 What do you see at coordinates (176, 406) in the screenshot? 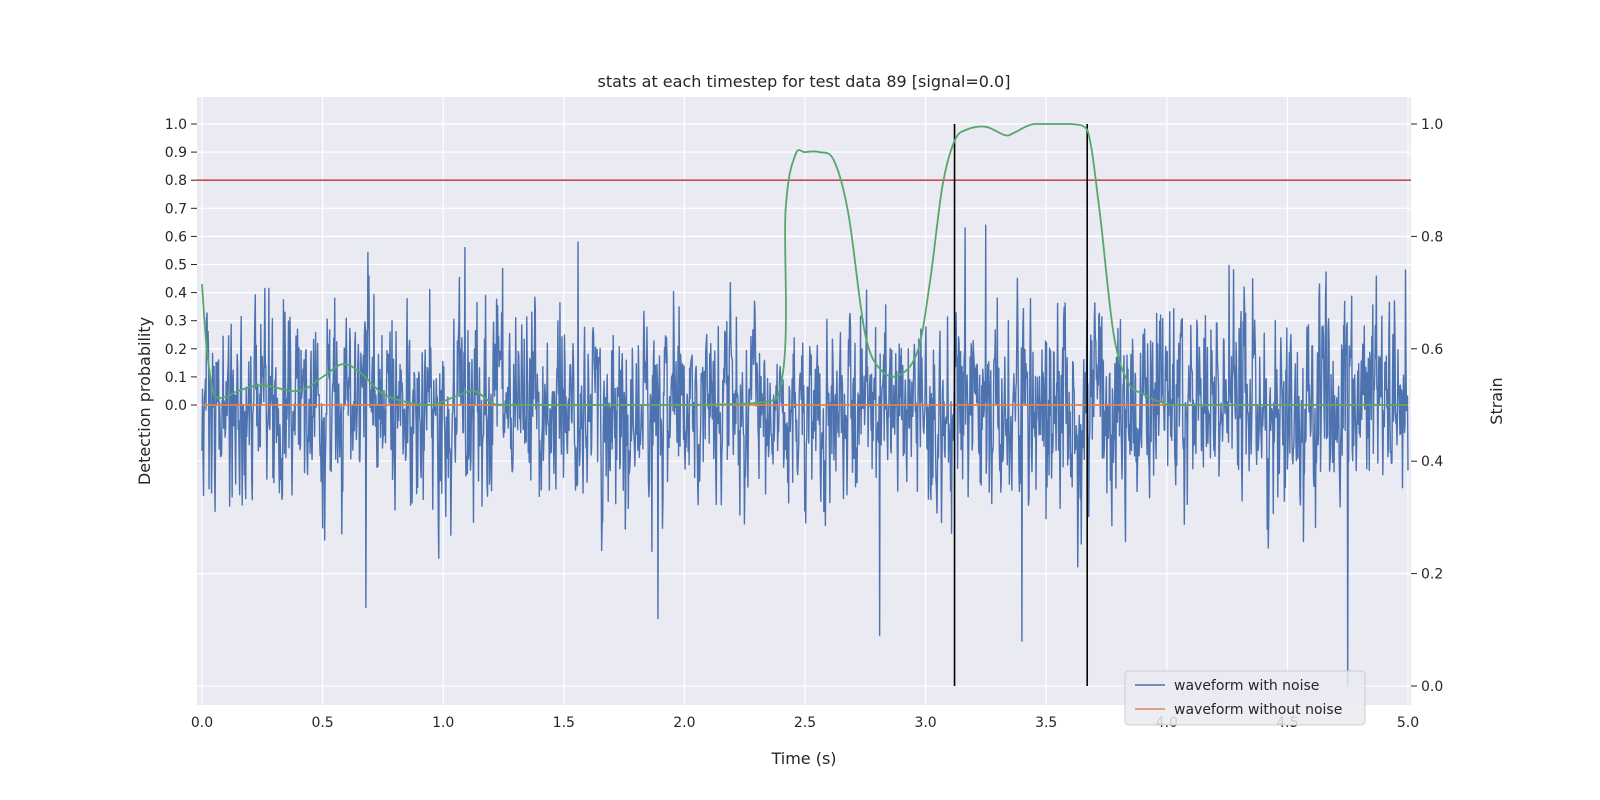
I see `y-tick-label-left: 0.0` at bounding box center [176, 406].